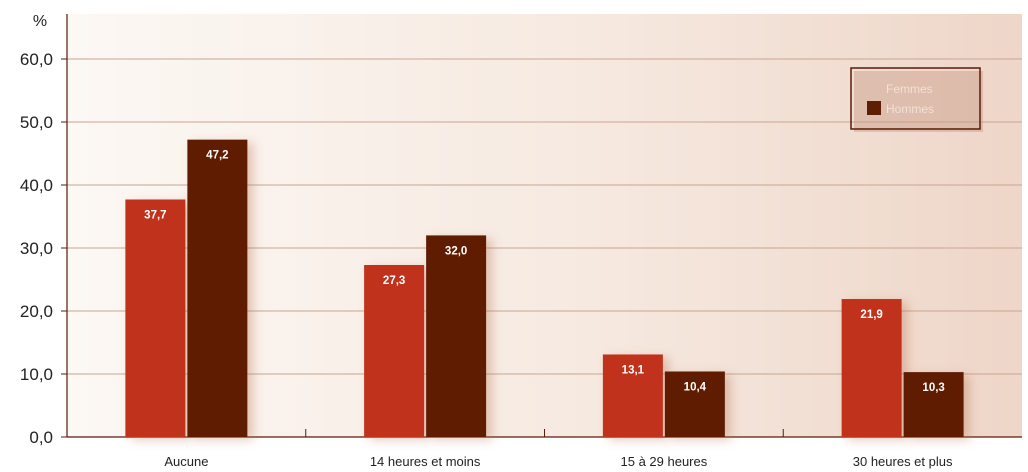 The image size is (1028, 472). Describe the element at coordinates (186, 461) in the screenshot. I see `x-tick-label: Aucune` at that location.